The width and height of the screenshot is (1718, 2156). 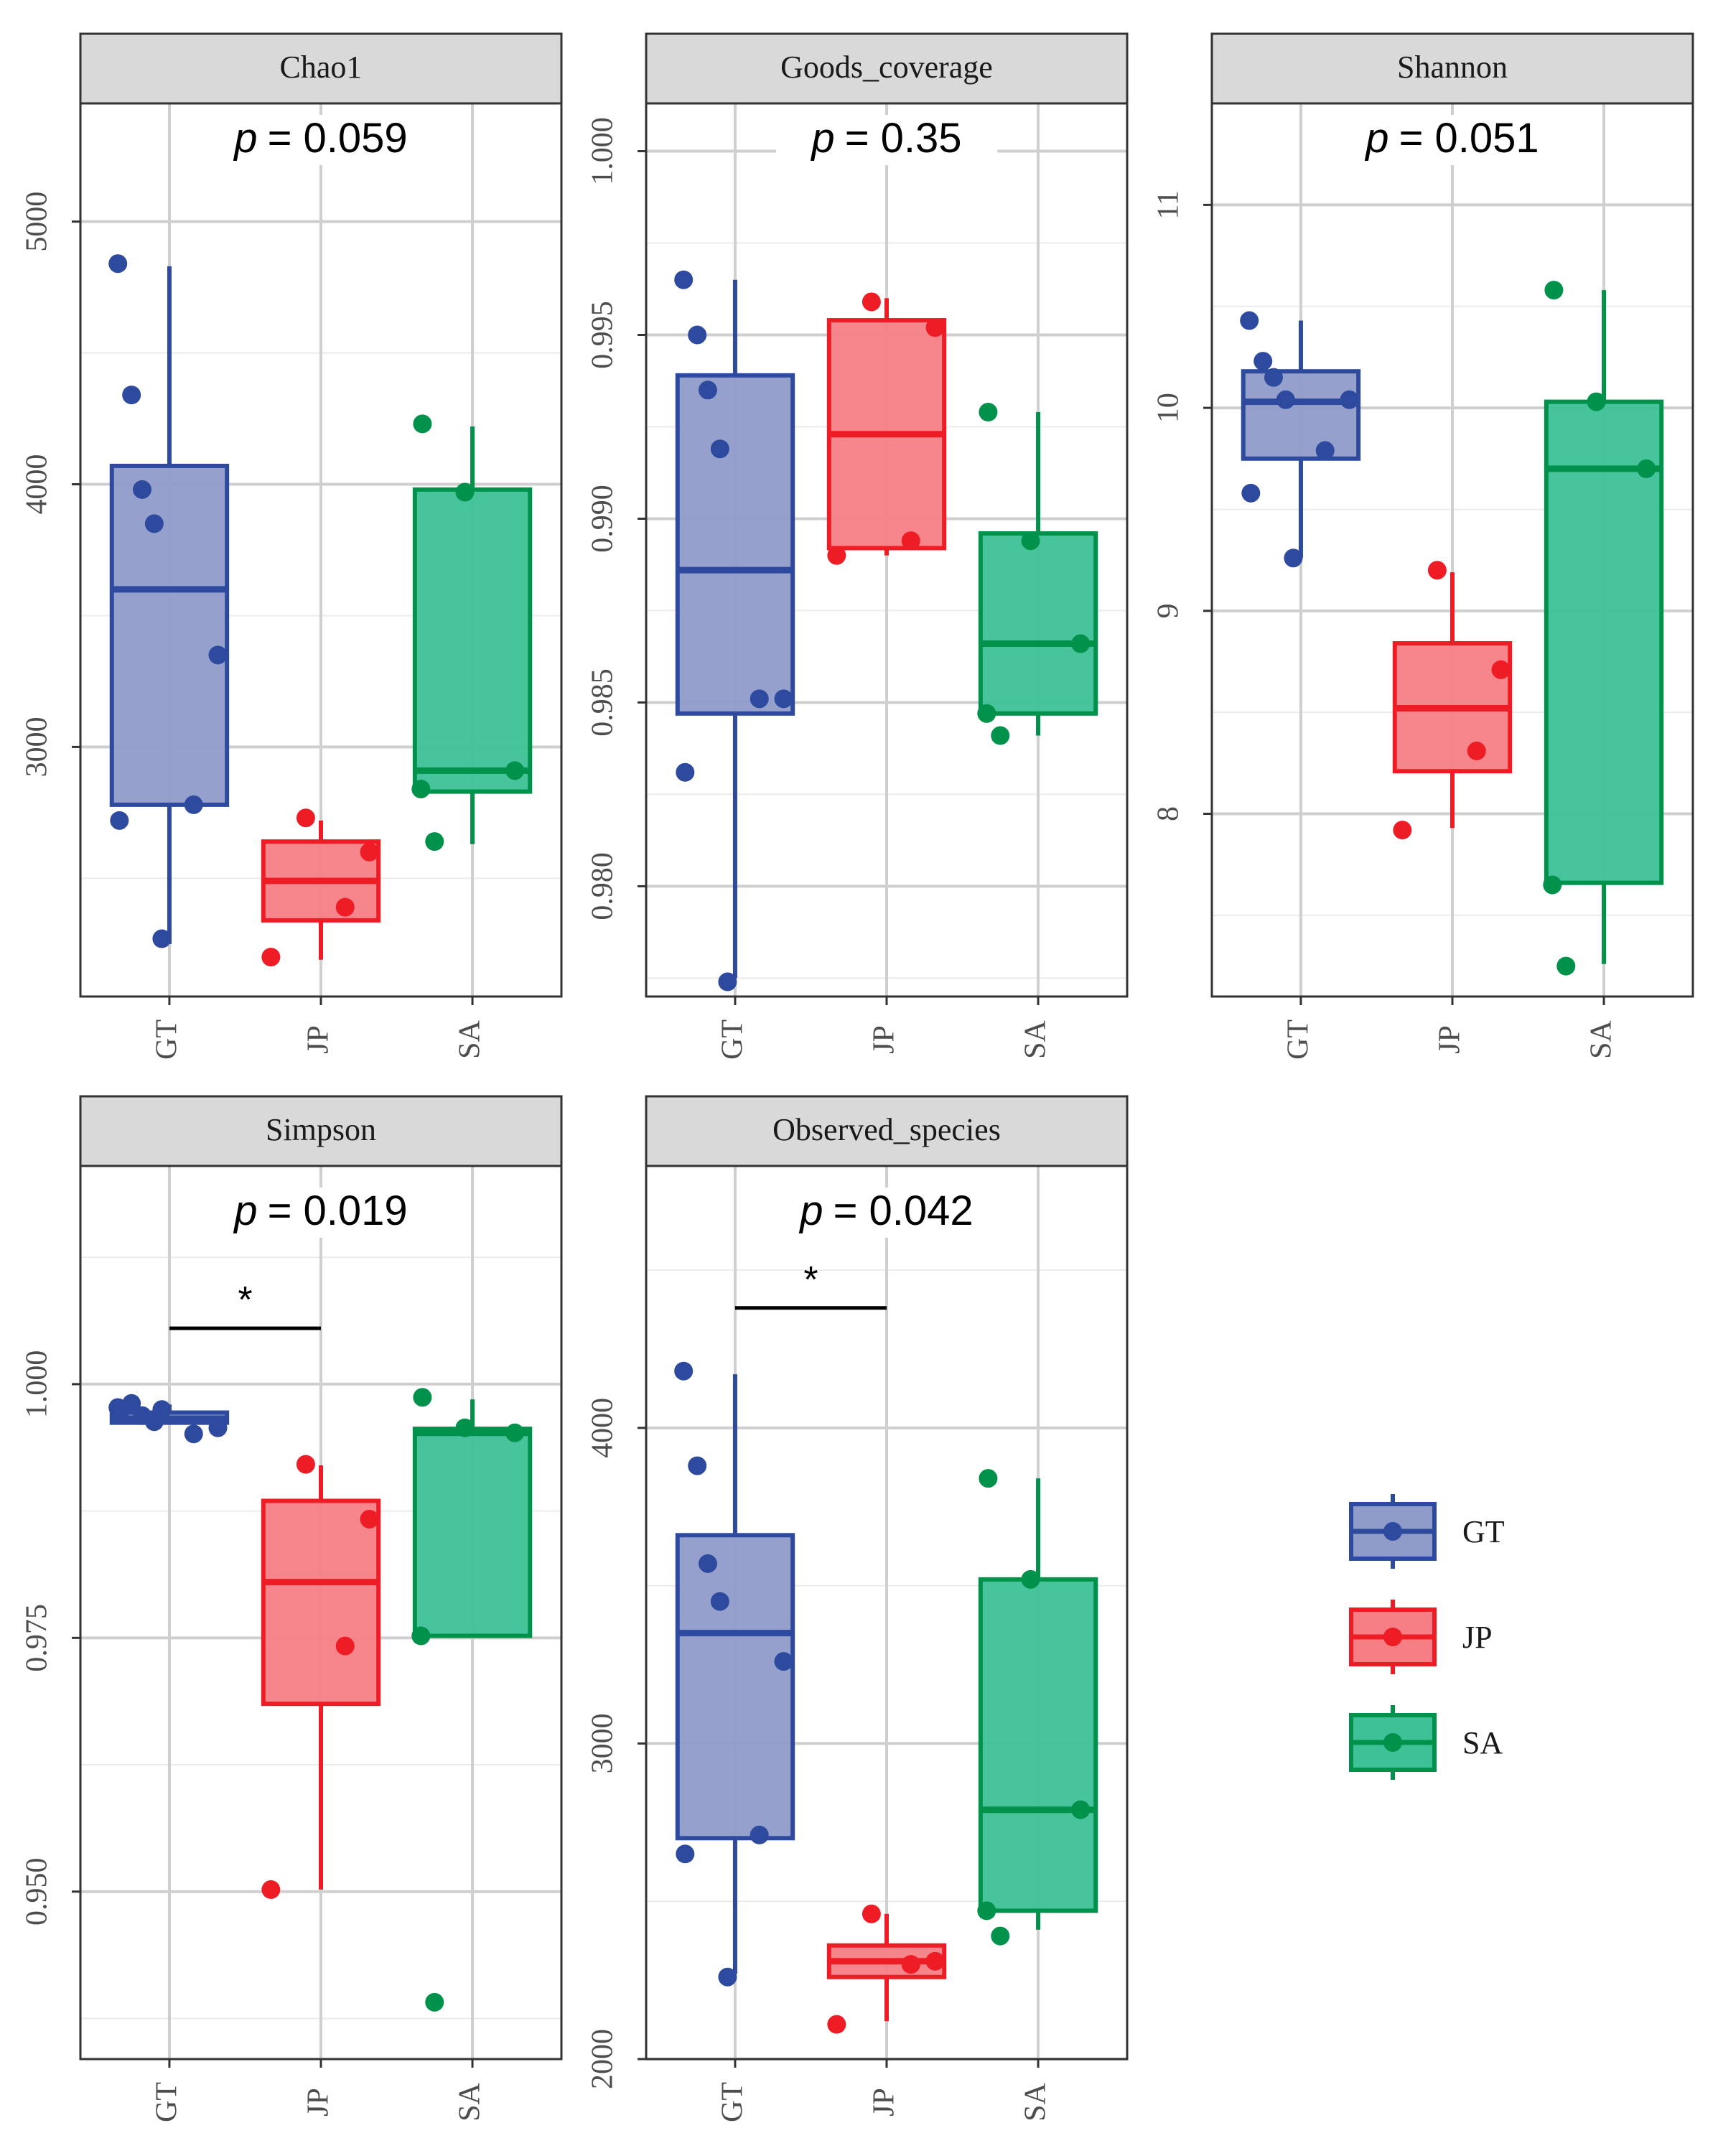 I want to click on y-tick-label: 3000, so click(x=603, y=1743).